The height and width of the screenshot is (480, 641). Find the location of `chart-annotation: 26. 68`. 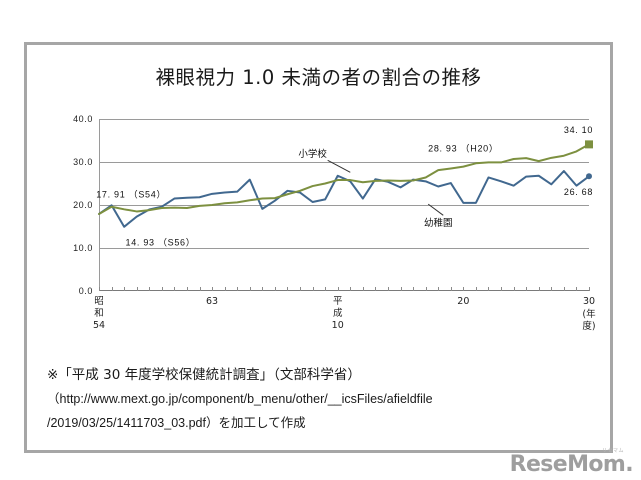

chart-annotation: 26. 68 is located at coordinates (578, 192).